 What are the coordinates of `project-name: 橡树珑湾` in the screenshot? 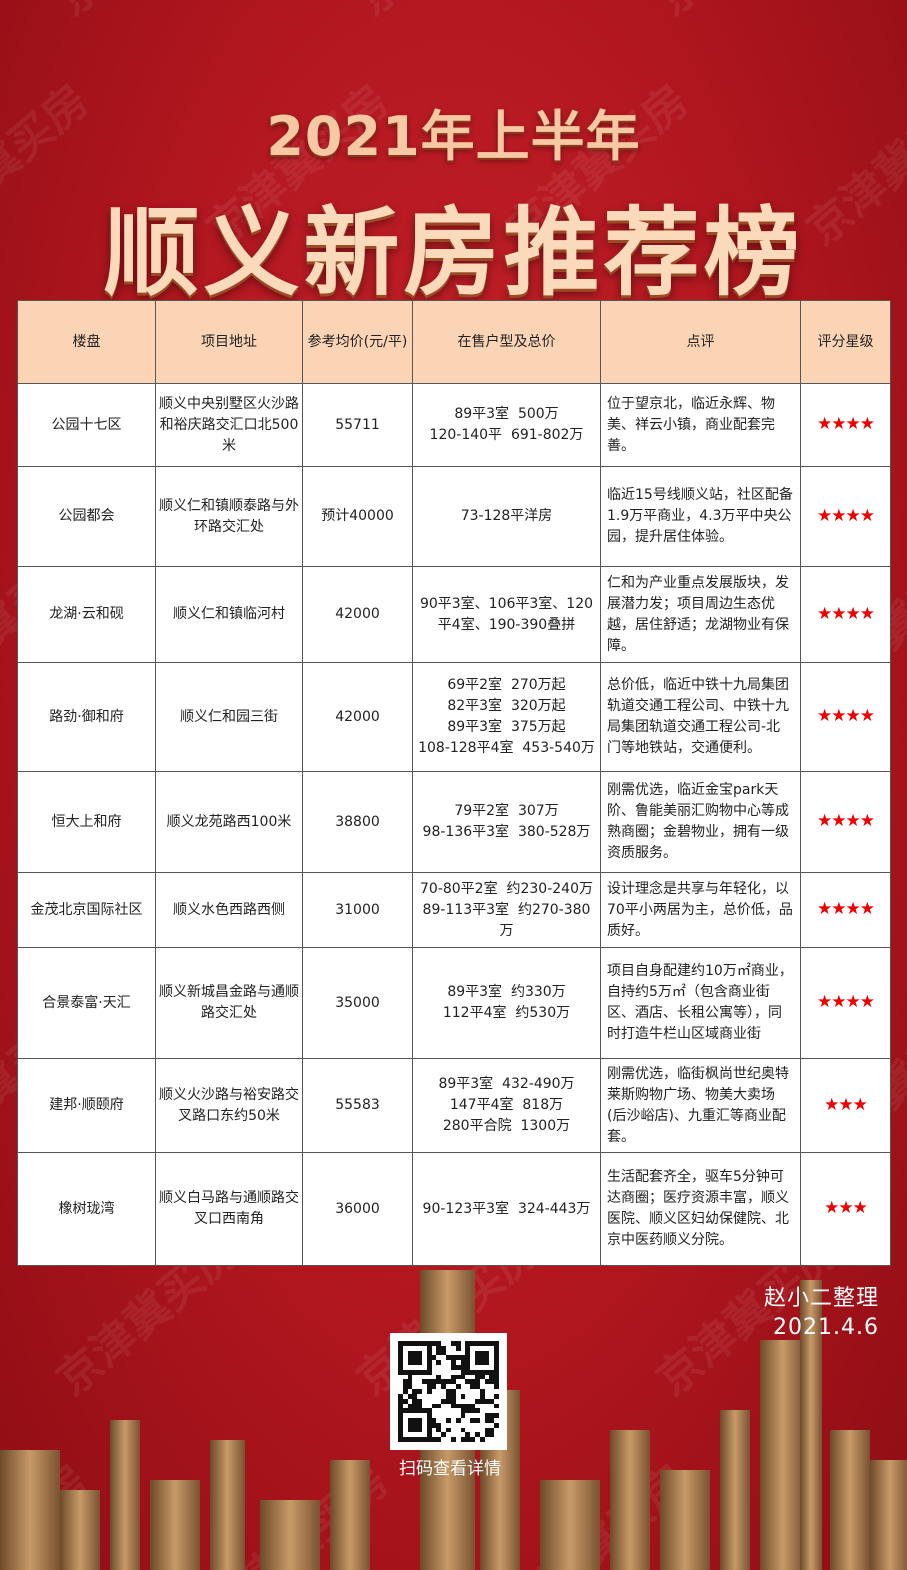 It's located at (86, 1209).